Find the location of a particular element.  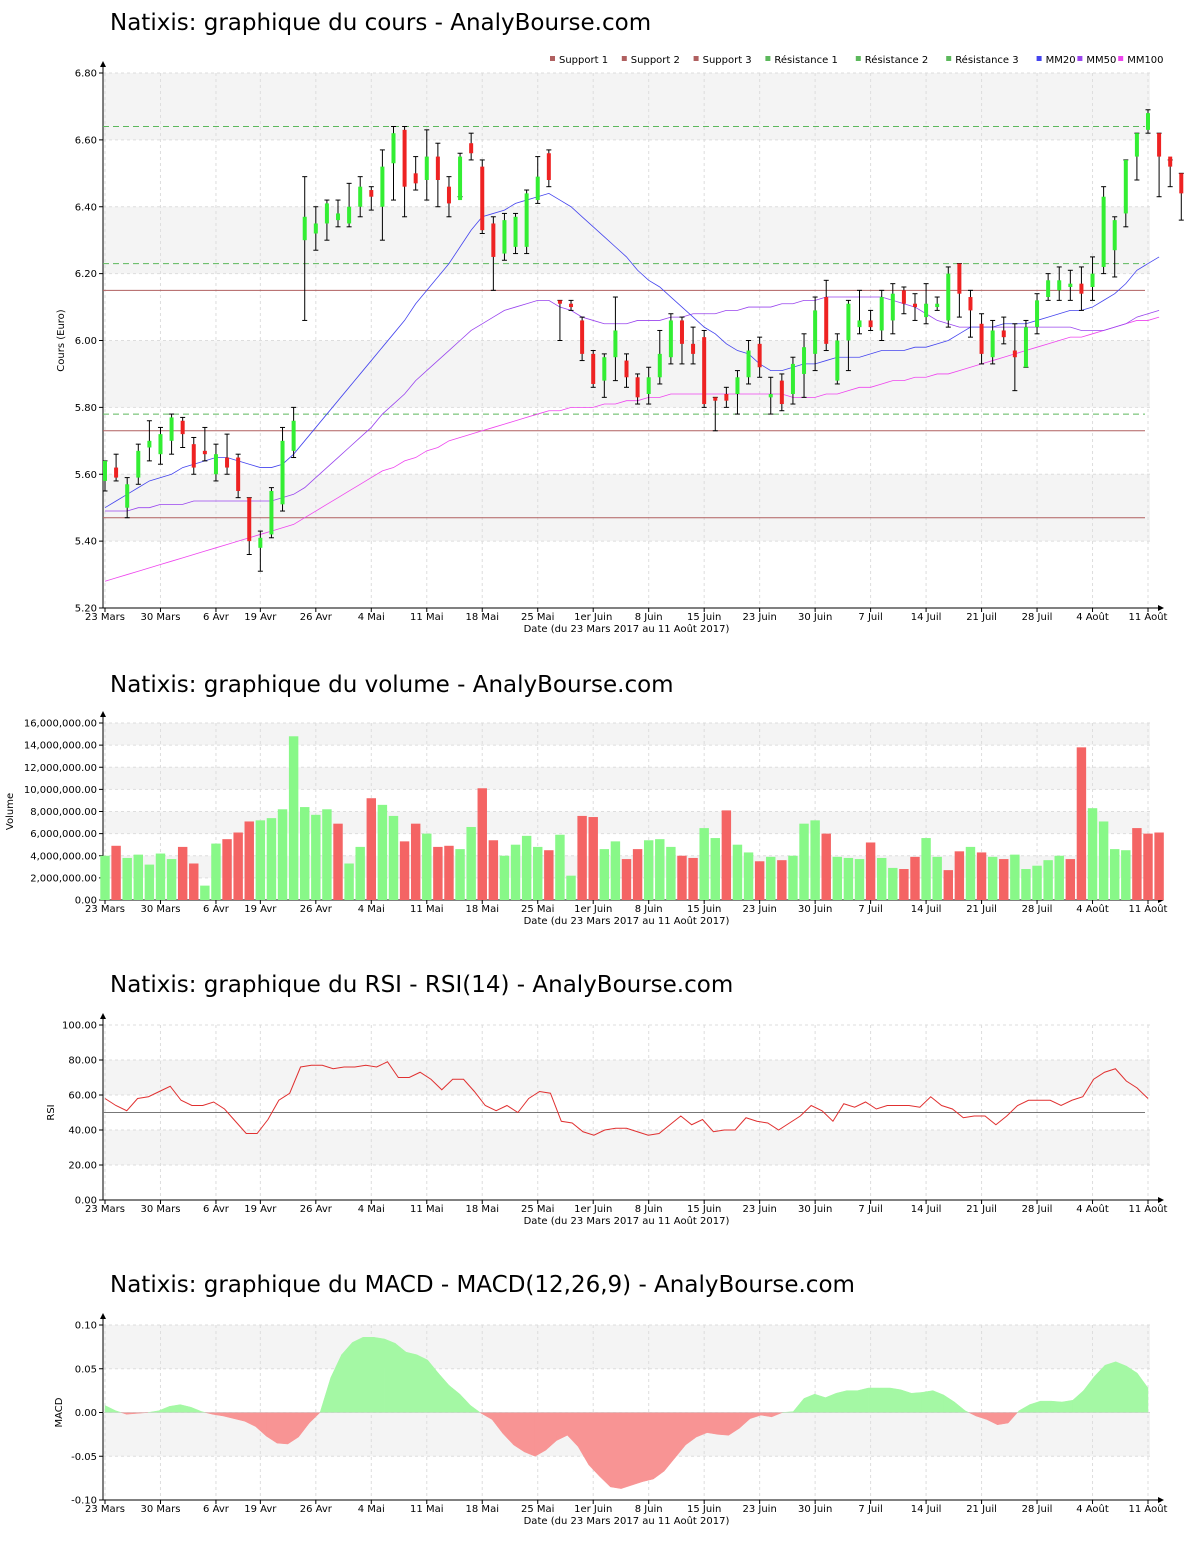

x-tick-label: 1er Juin is located at coordinates (593, 617).